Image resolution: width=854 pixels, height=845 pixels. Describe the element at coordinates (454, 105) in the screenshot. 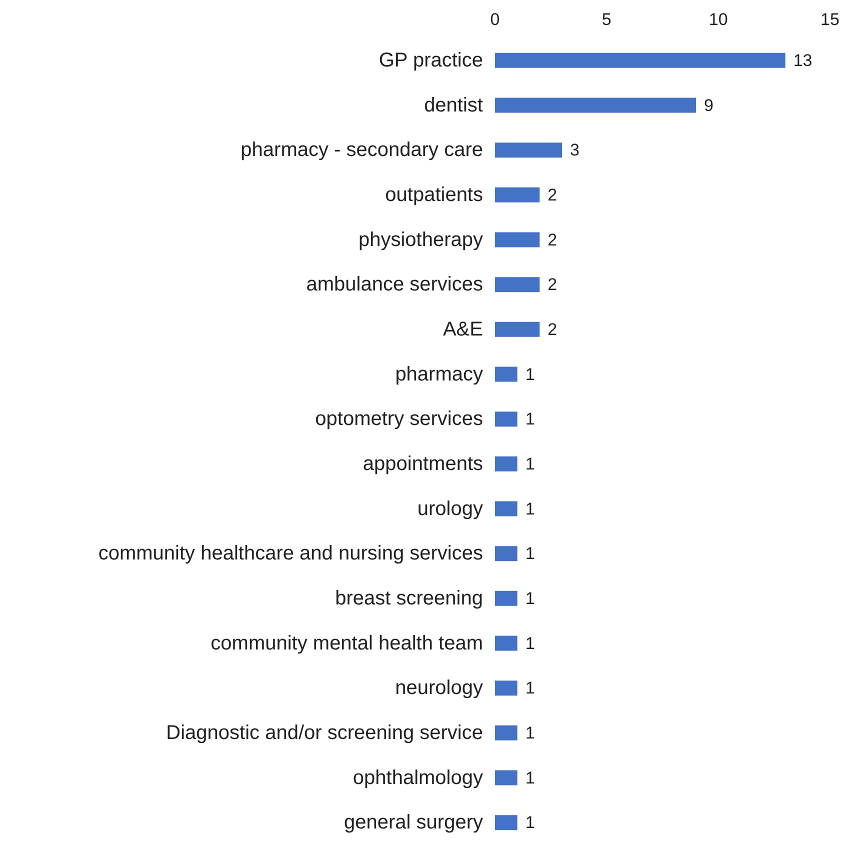

I see `y-tick-label: dentist` at that location.